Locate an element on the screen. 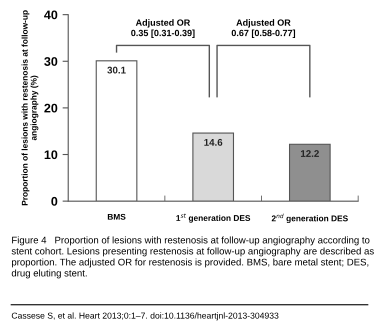  text: Cassese S, et al. Heart 2013;0:1–7. doi:10.1136/heartjnl-2013-304933 is located at coordinates (145, 316).